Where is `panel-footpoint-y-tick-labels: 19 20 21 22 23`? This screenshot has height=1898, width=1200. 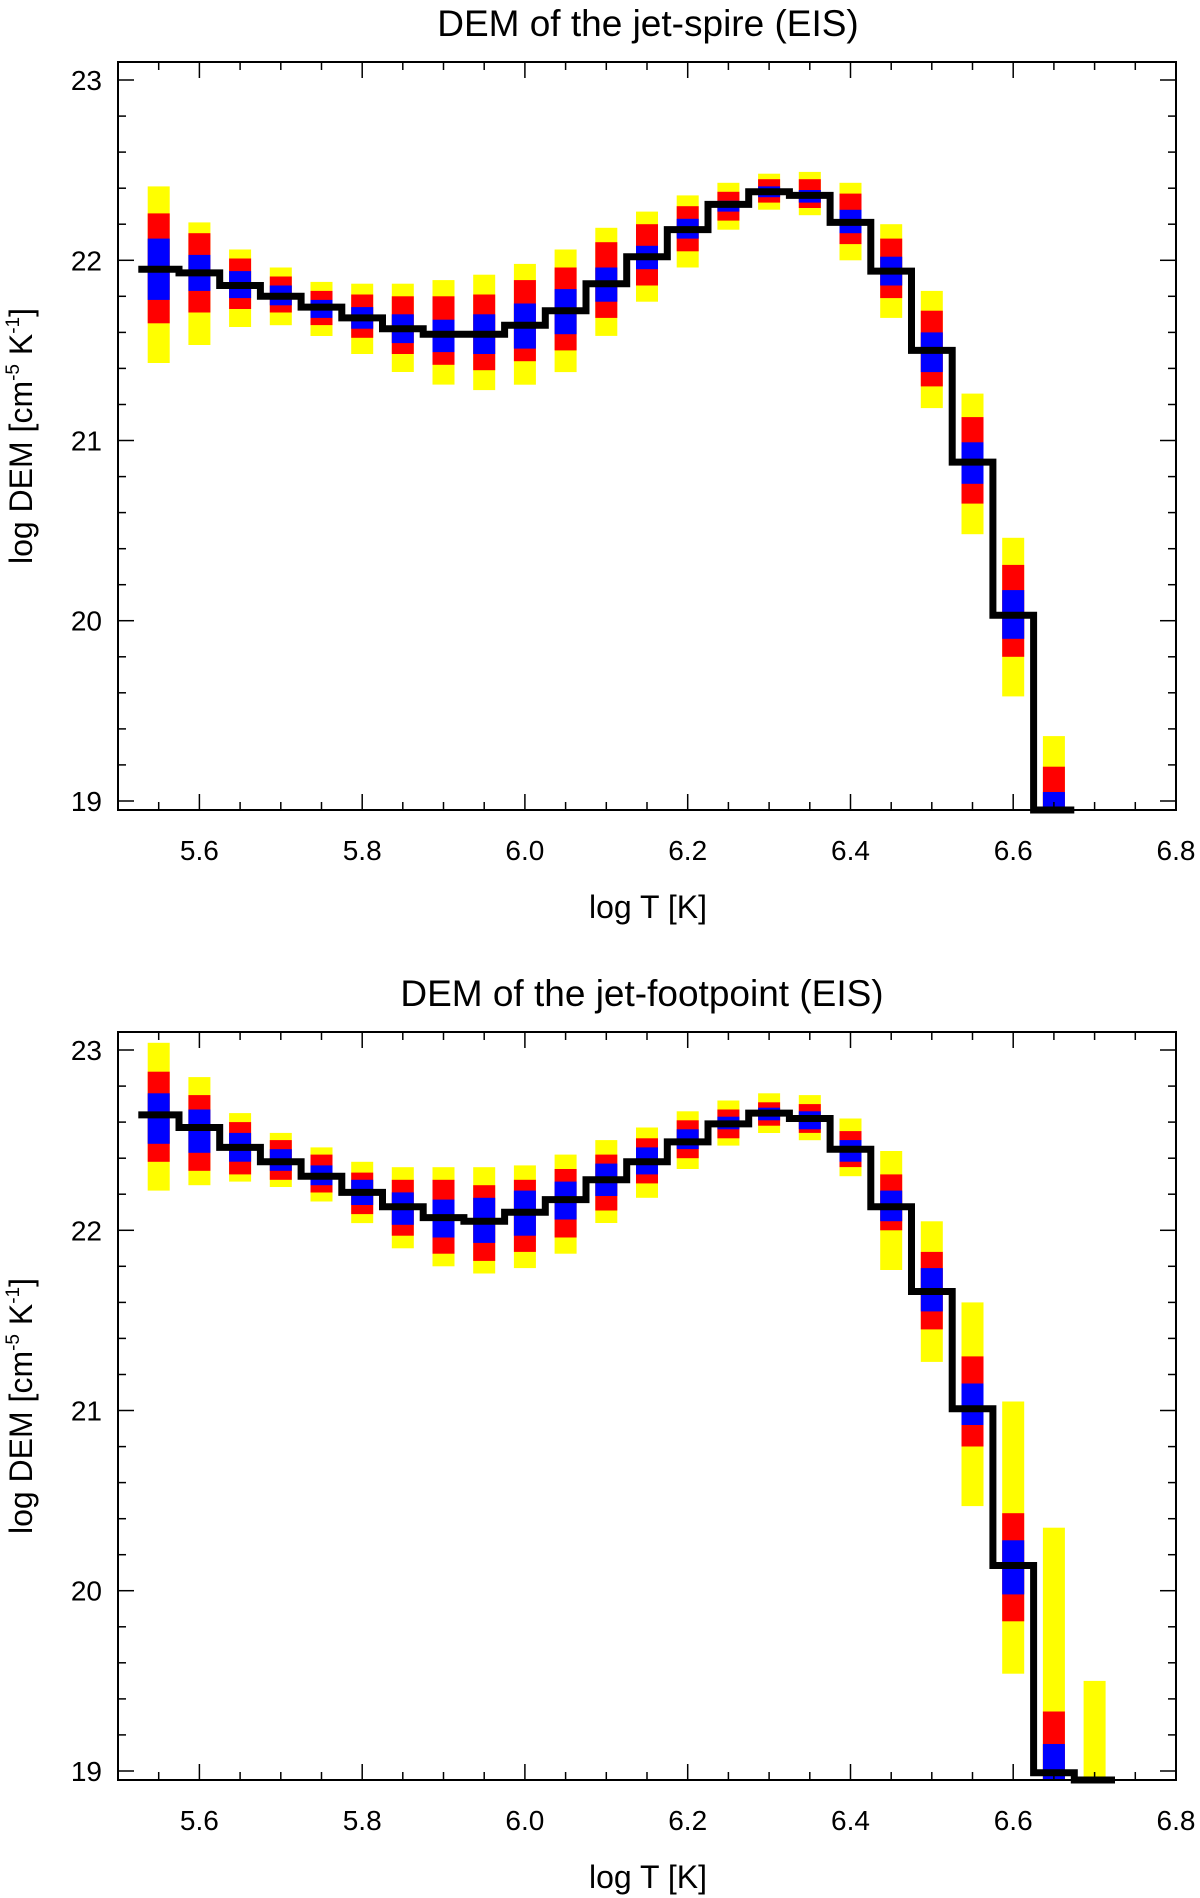 panel-footpoint-y-tick-labels: 19 20 21 22 23 is located at coordinates (86, 1411).